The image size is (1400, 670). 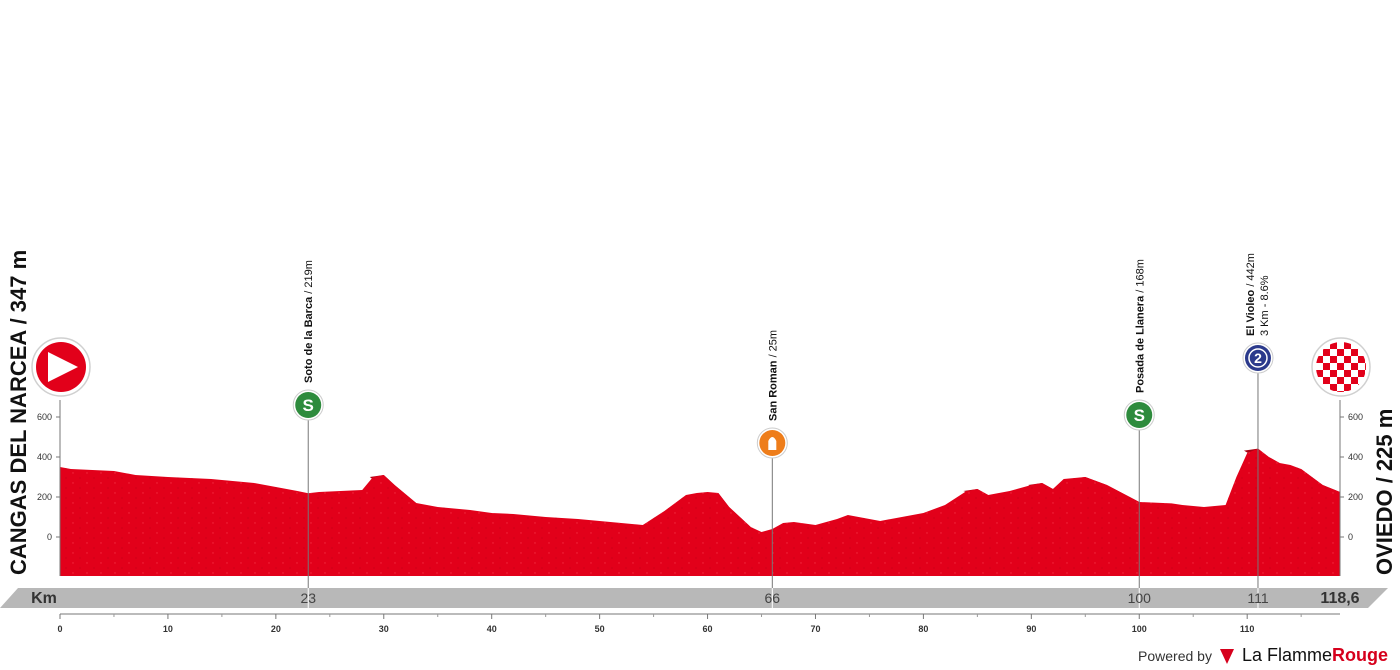 I want to click on waypoint: S Posada de Llanera / 168m, so click(x=1139, y=423).